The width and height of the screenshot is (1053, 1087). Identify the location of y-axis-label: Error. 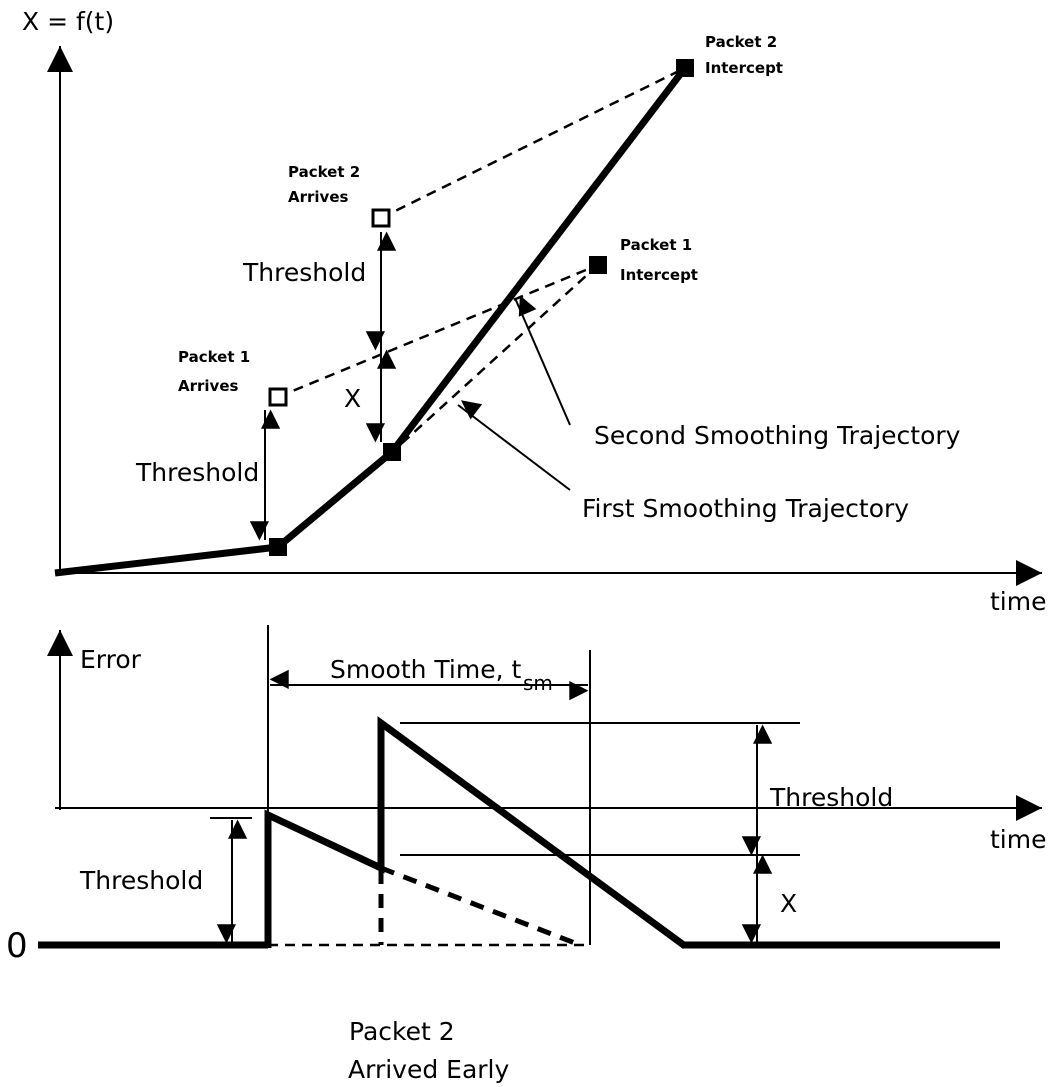
(111, 659).